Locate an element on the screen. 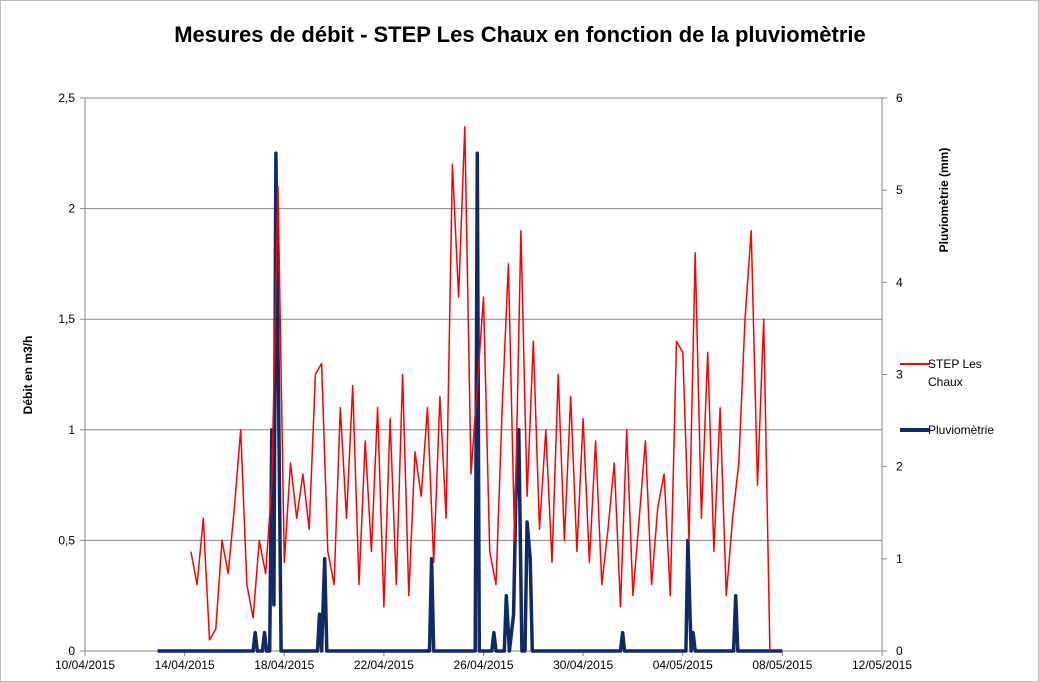  y2-tick-label: 3 is located at coordinates (899, 375).